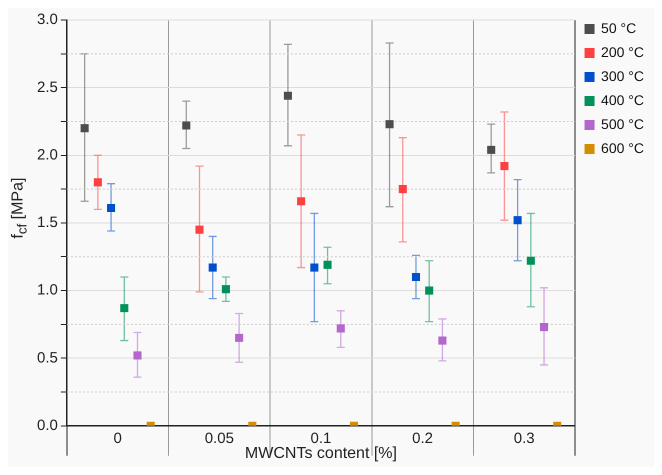  What do you see at coordinates (219, 438) in the screenshot?
I see `x-tick-label: 0.05` at bounding box center [219, 438].